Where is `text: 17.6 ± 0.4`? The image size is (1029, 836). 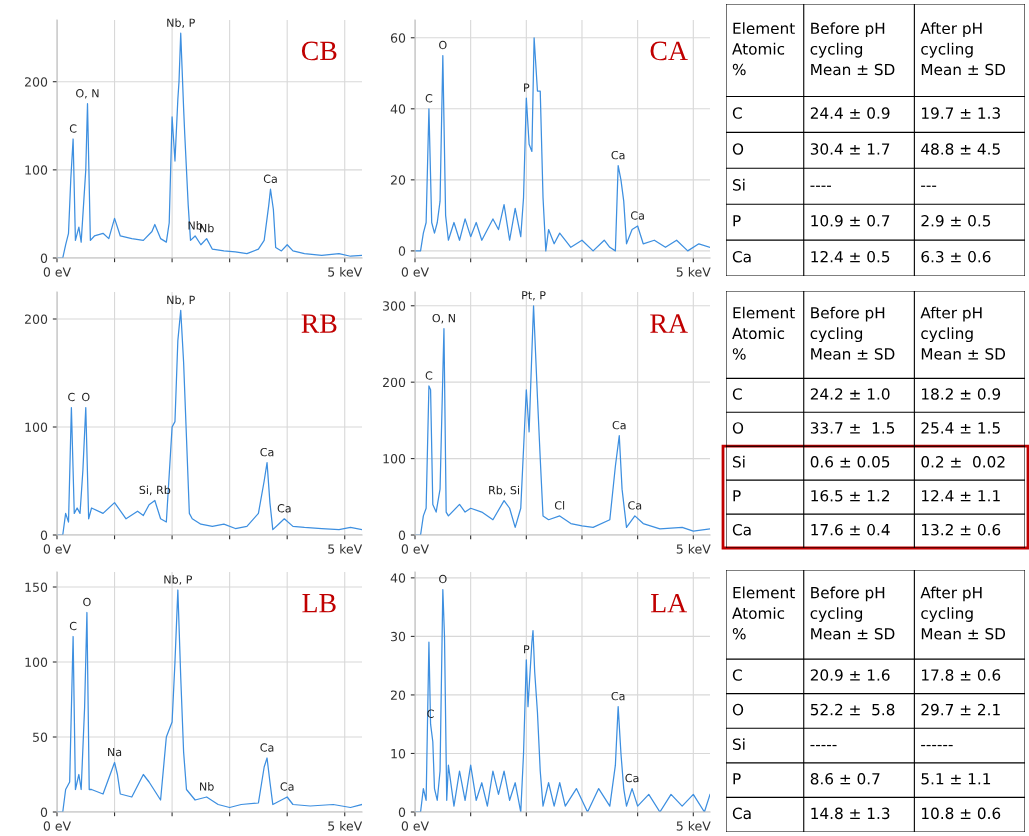
text: 17.6 ± 0.4 is located at coordinates (850, 529).